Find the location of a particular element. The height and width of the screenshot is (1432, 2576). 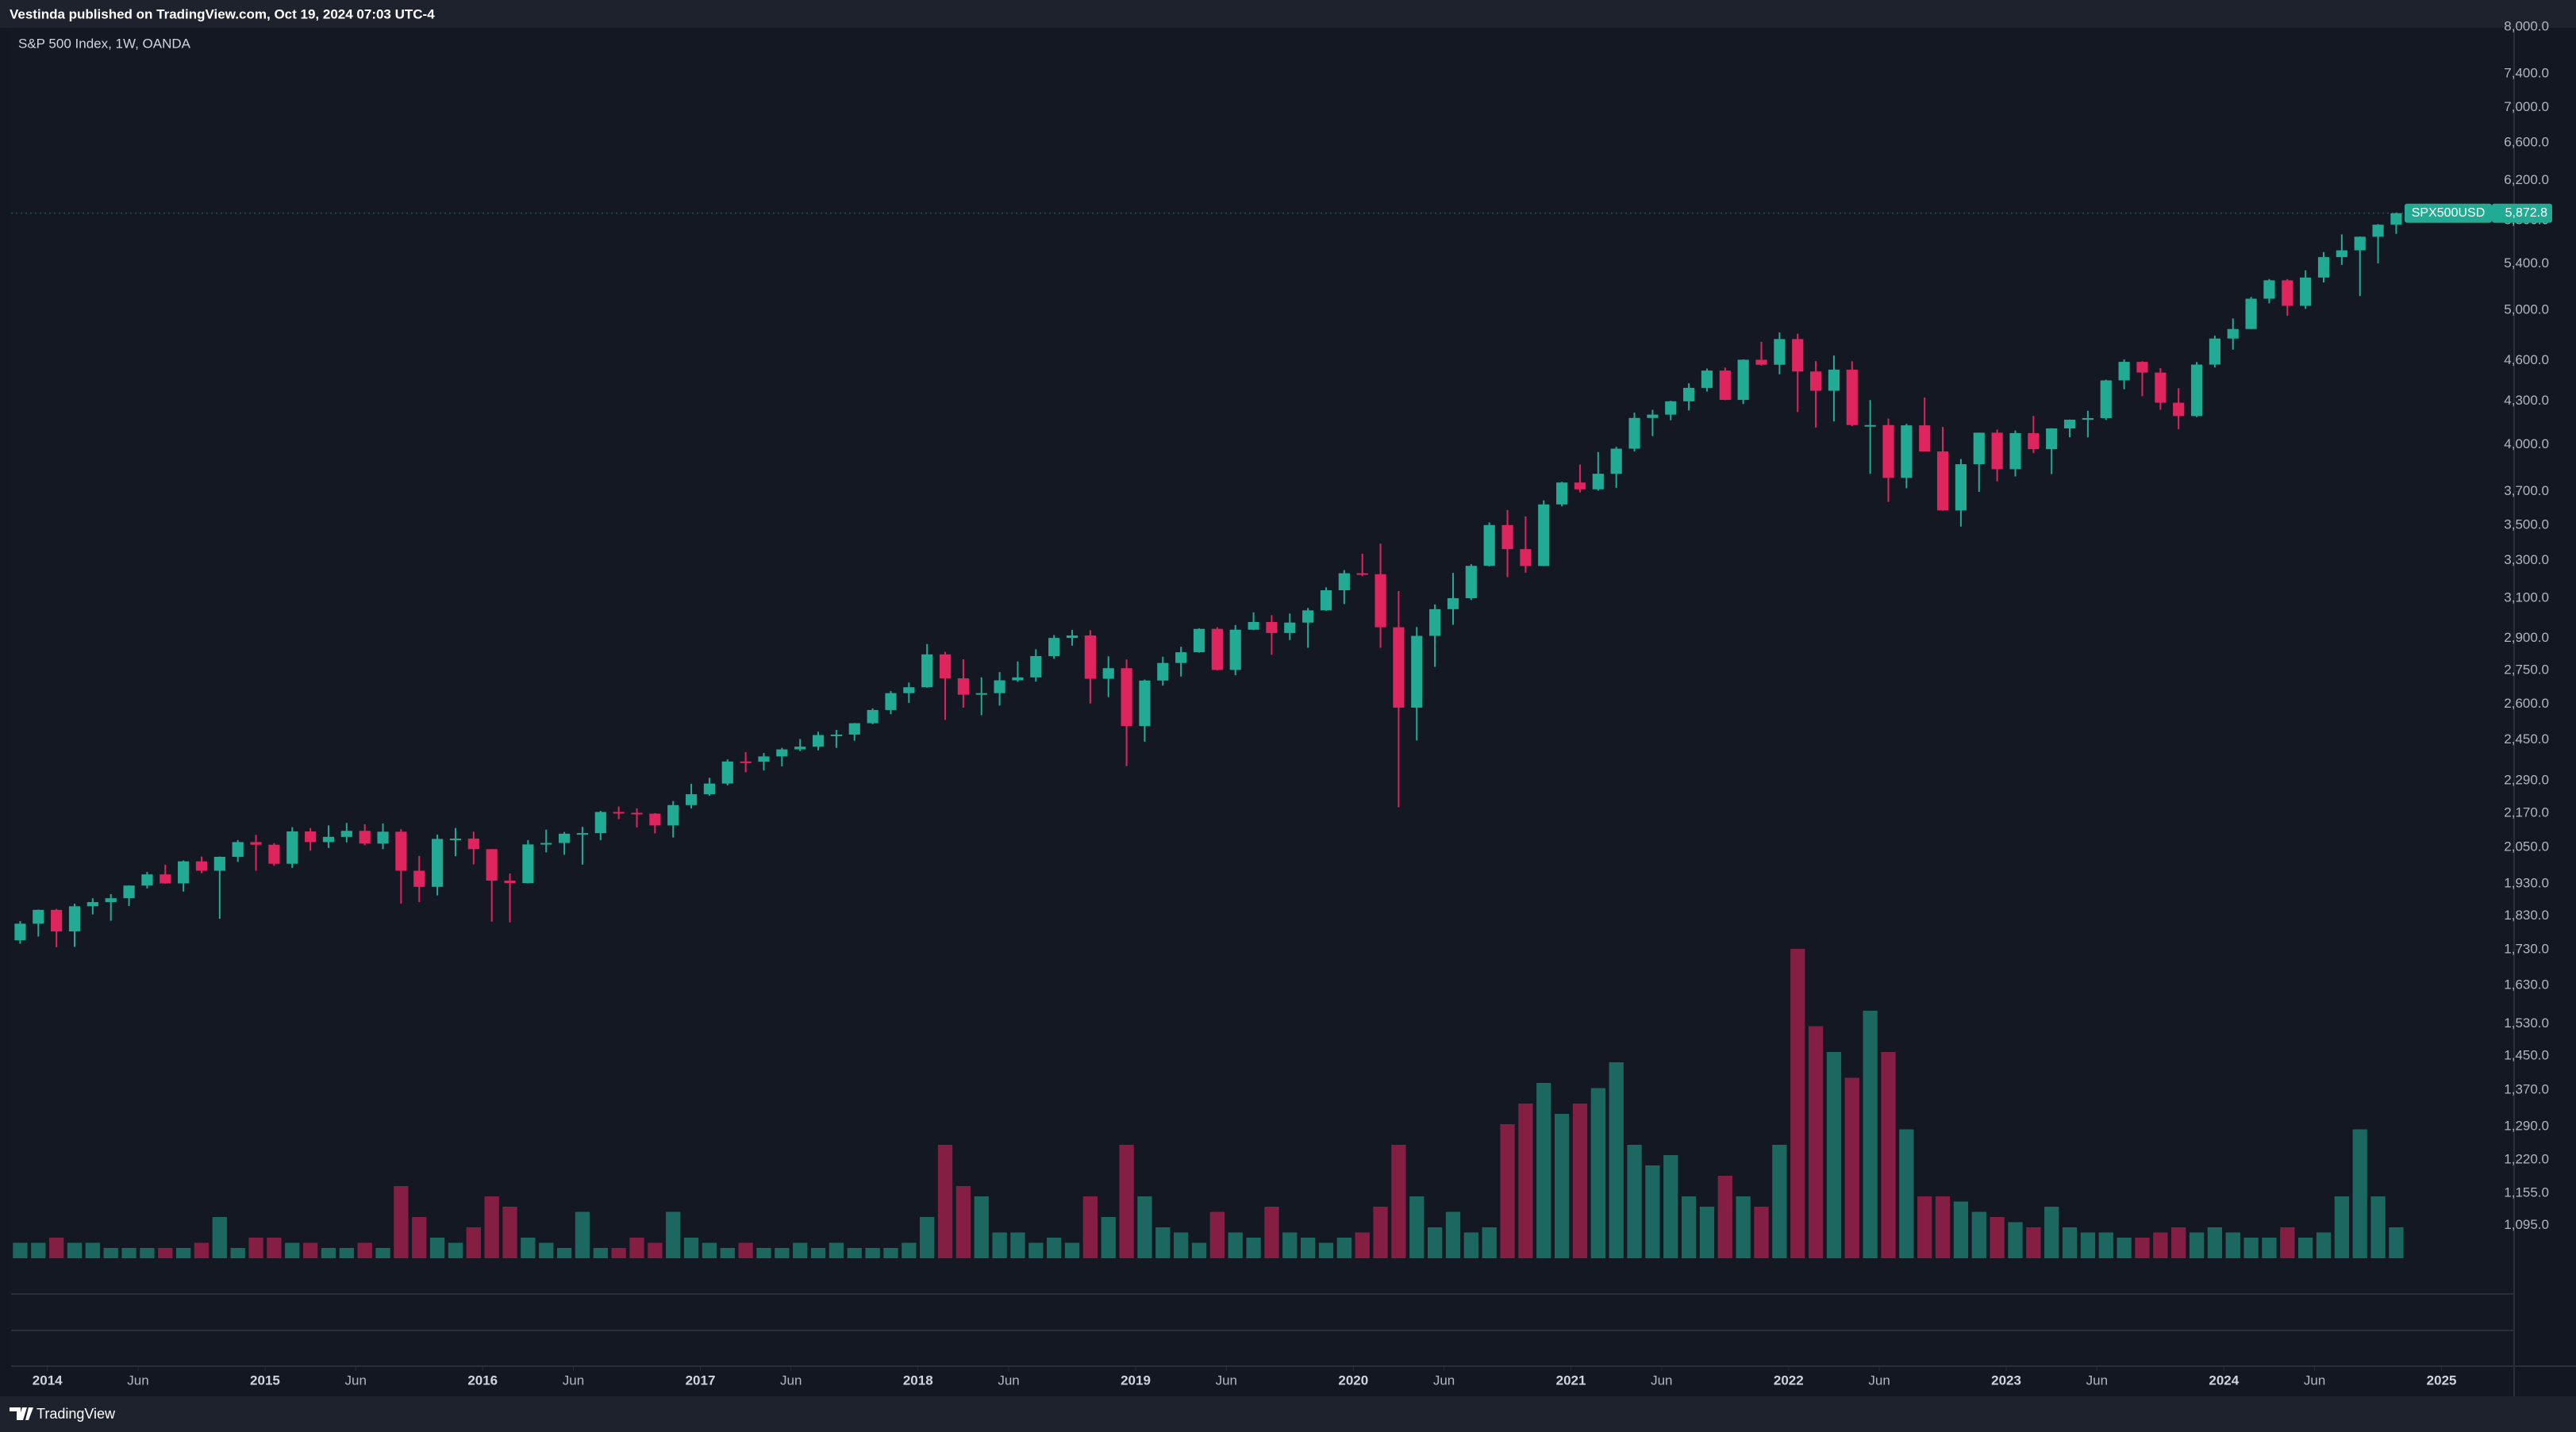

y-tick-label: 6,600.0 is located at coordinates (2526, 143).